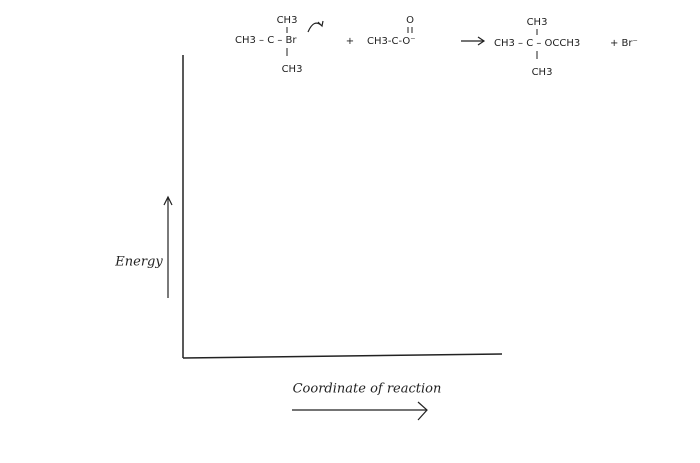  What do you see at coordinates (537, 43) in the screenshot?
I see `product: CH3 – C – OCCH3` at bounding box center [537, 43].